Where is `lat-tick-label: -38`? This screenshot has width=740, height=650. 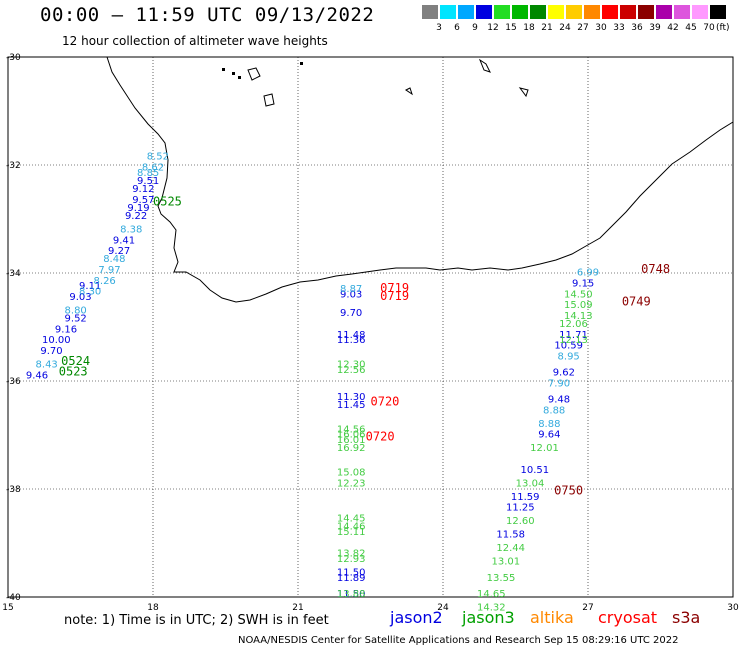
lat-tick-label: -38 is located at coordinates (13, 490).